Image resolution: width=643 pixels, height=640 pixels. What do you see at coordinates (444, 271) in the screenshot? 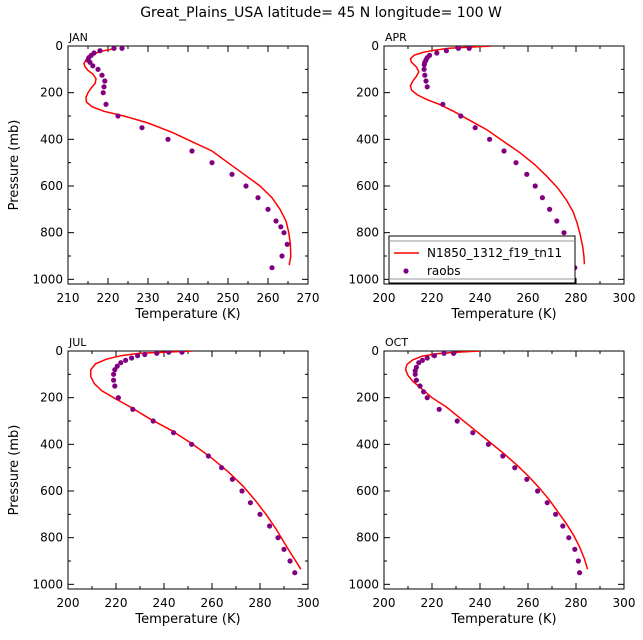
I see `legend-label-raobs: raobs` at bounding box center [444, 271].